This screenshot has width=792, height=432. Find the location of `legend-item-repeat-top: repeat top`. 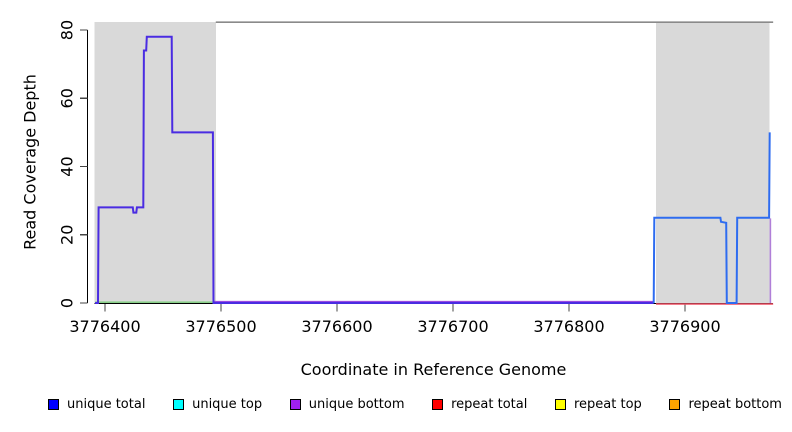

legend-item-repeat-top: repeat top is located at coordinates (598, 404).